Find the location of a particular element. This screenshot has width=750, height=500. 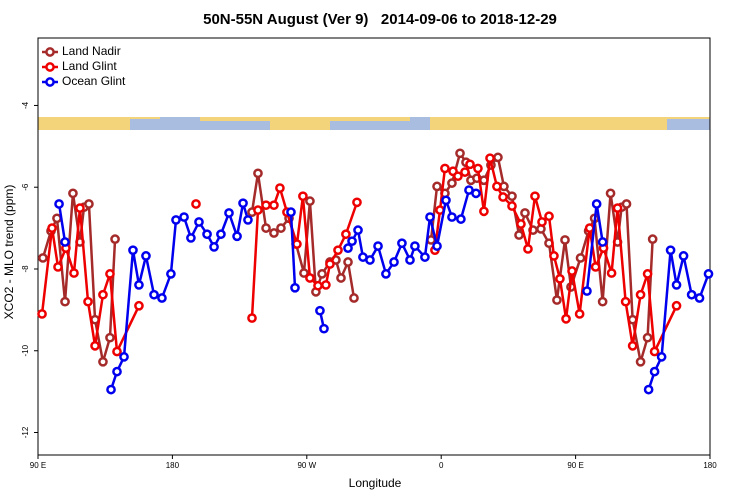

legend-label: Land Glint is located at coordinates (89, 66).